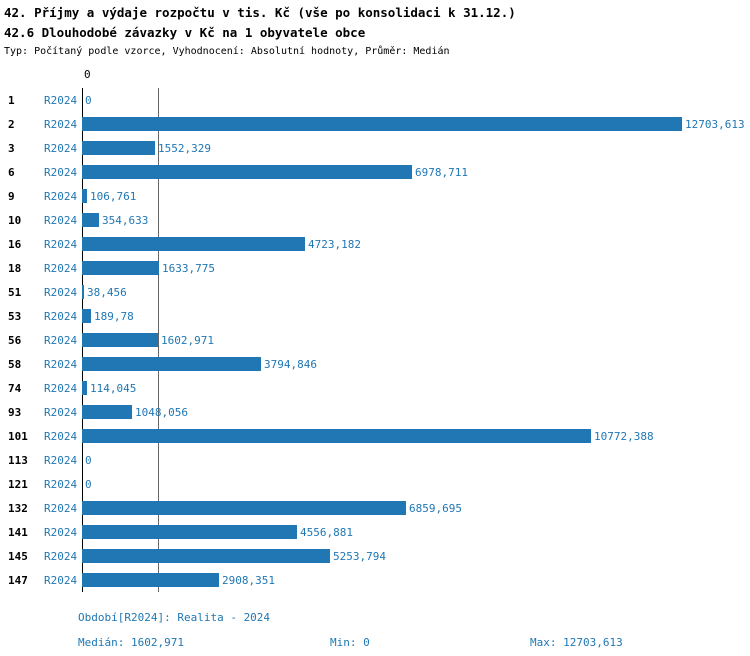 This screenshot has width=750, height=656. I want to click on bar-value-label: 38,456, so click(107, 292).